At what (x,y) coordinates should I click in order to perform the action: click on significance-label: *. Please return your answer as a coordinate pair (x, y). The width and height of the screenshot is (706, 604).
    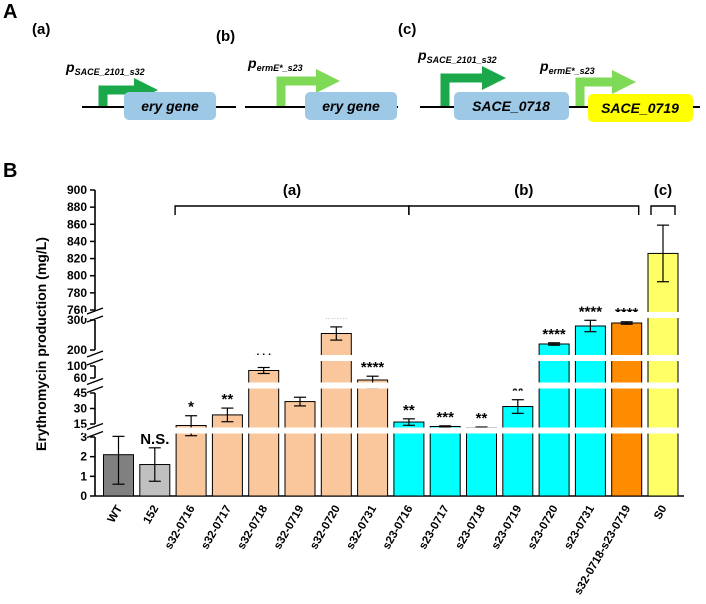
    Looking at the image, I should click on (191, 407).